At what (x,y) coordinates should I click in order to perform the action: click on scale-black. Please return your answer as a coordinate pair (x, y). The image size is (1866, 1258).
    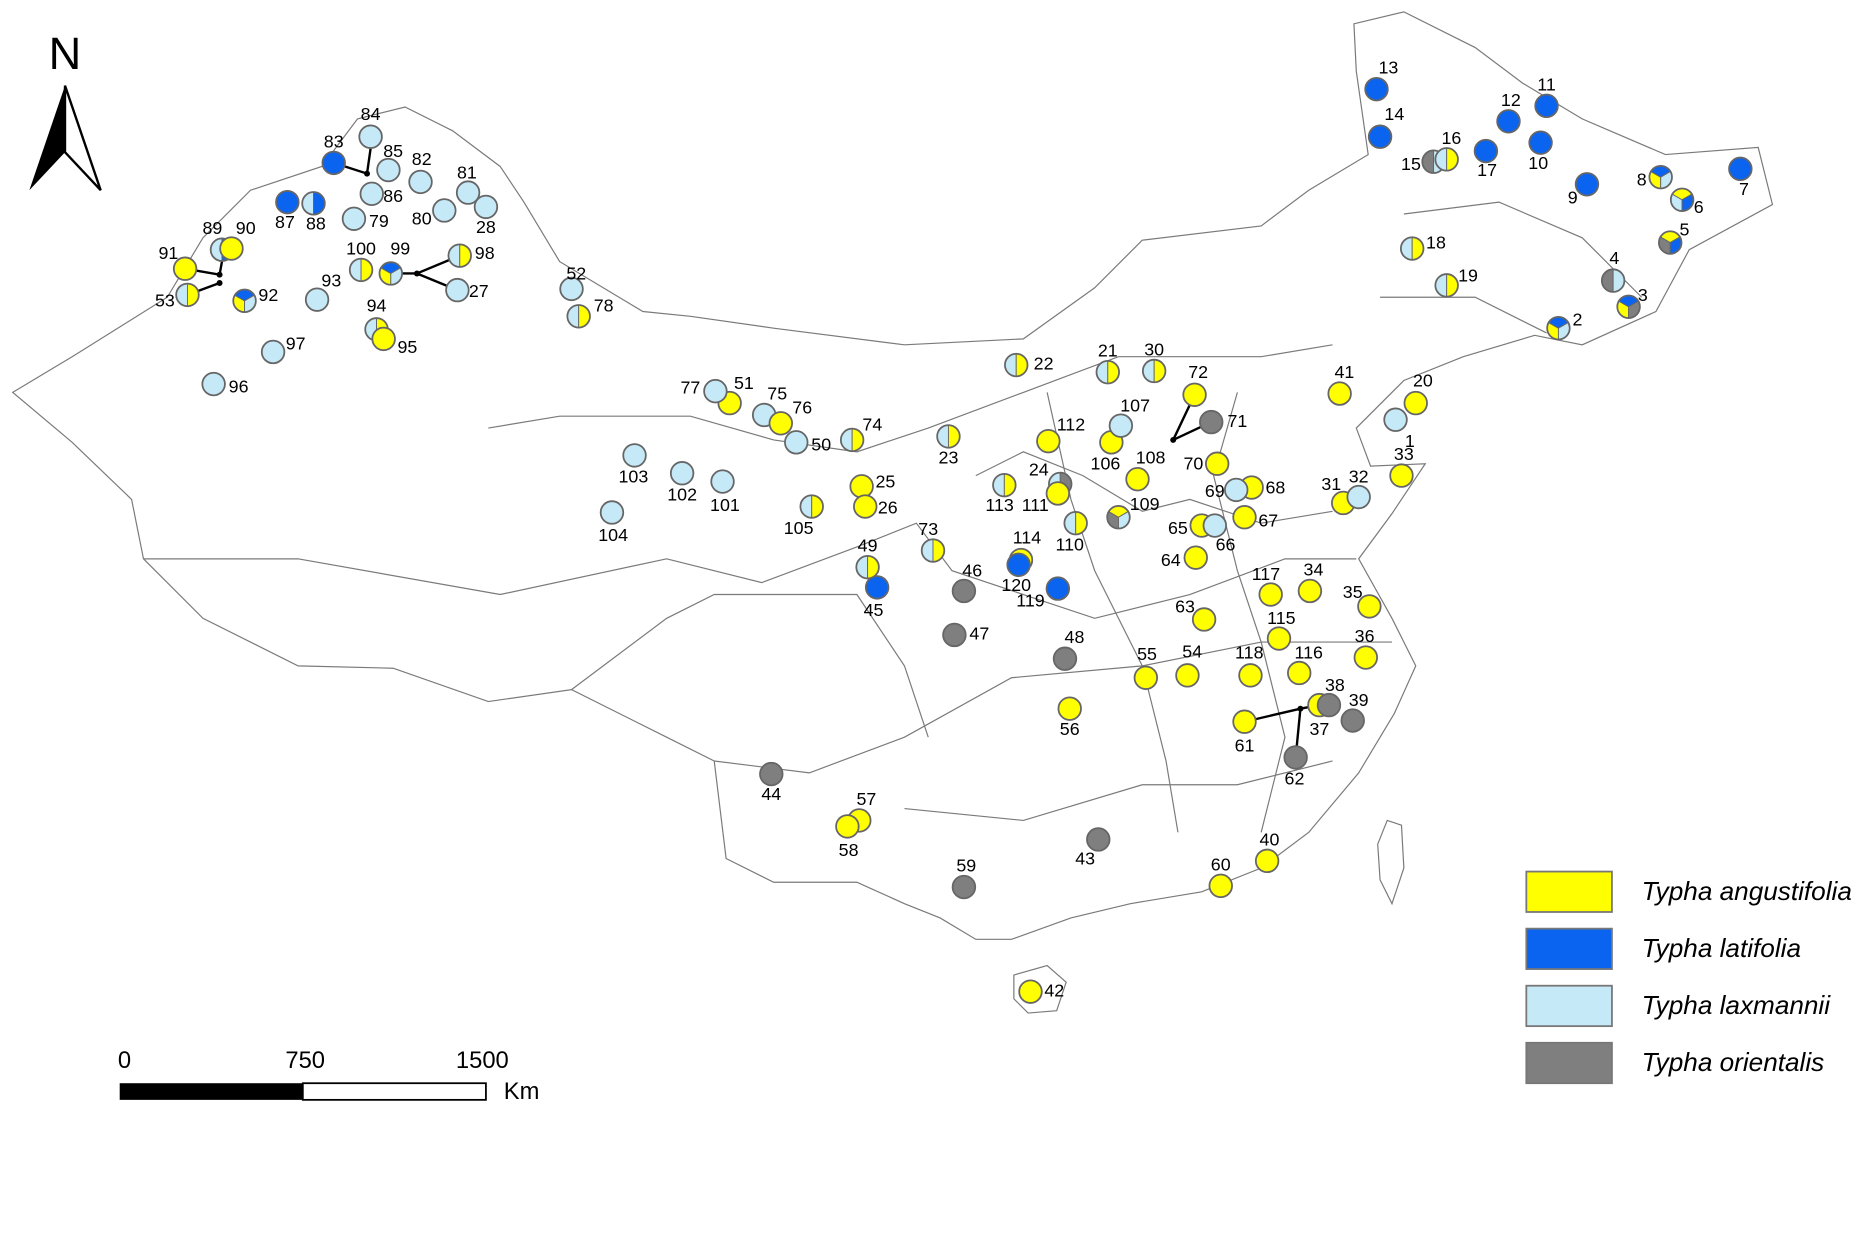
    Looking at the image, I should click on (211, 1091).